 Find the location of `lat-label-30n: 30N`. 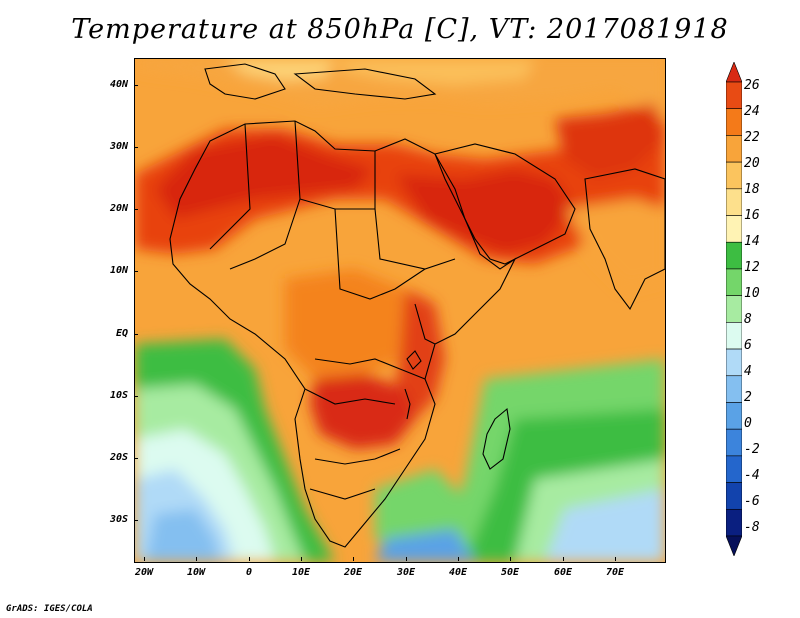

lat-label-30n: 30N is located at coordinates (118, 146).